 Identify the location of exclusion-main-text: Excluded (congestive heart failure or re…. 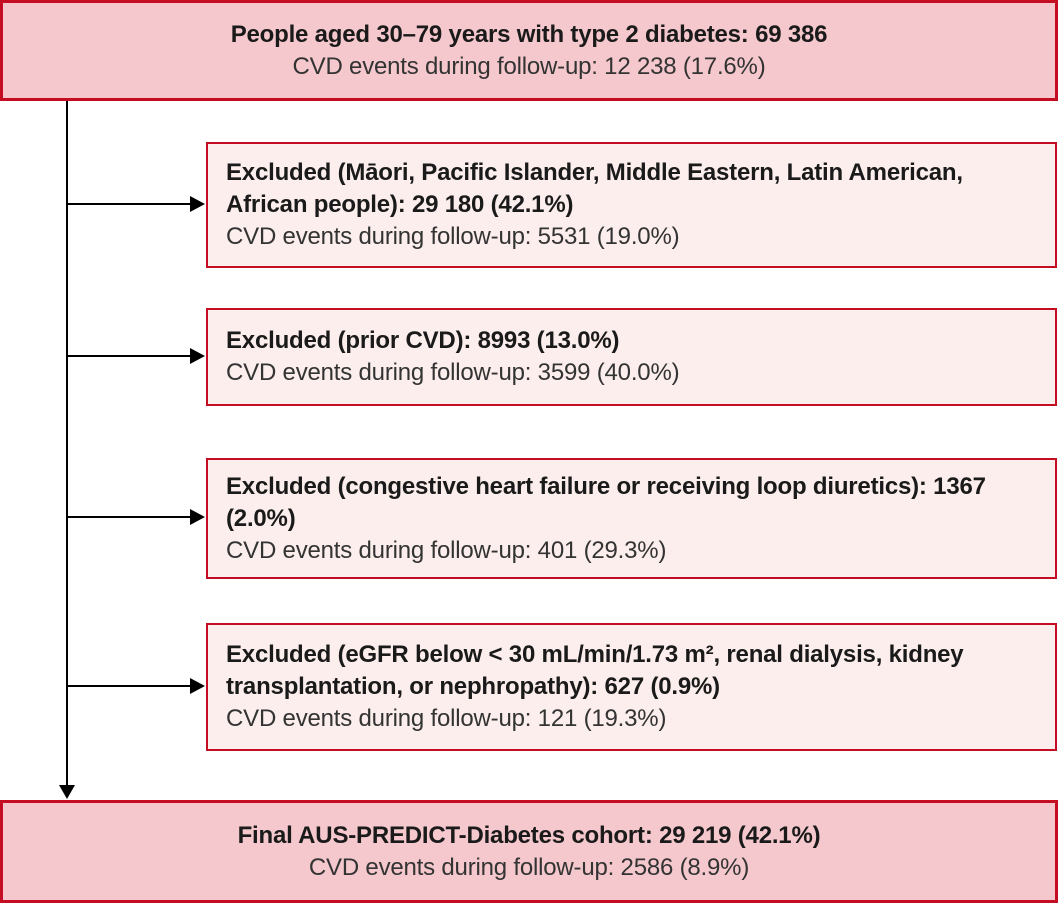
(606, 502).